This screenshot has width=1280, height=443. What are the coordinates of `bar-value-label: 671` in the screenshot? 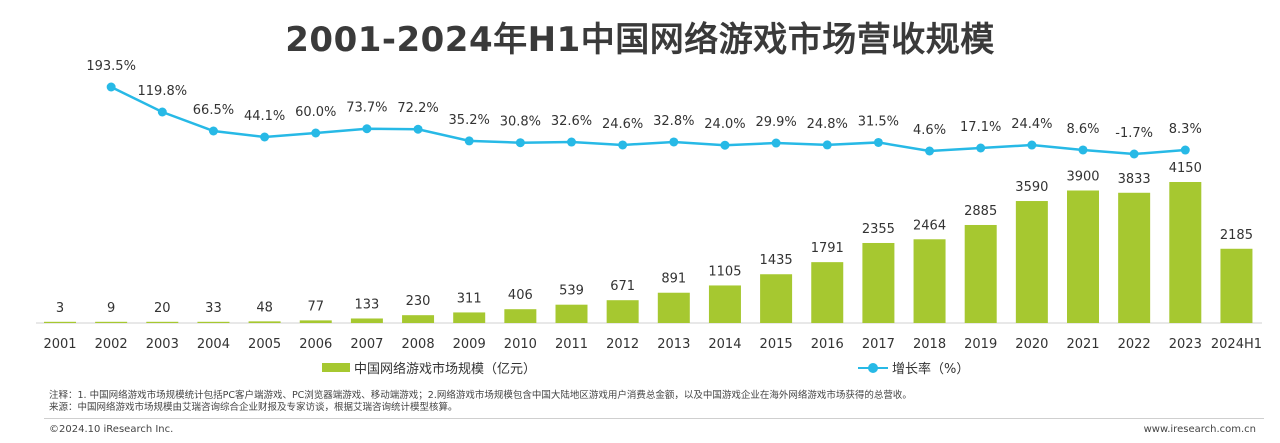 It's located at (622, 286).